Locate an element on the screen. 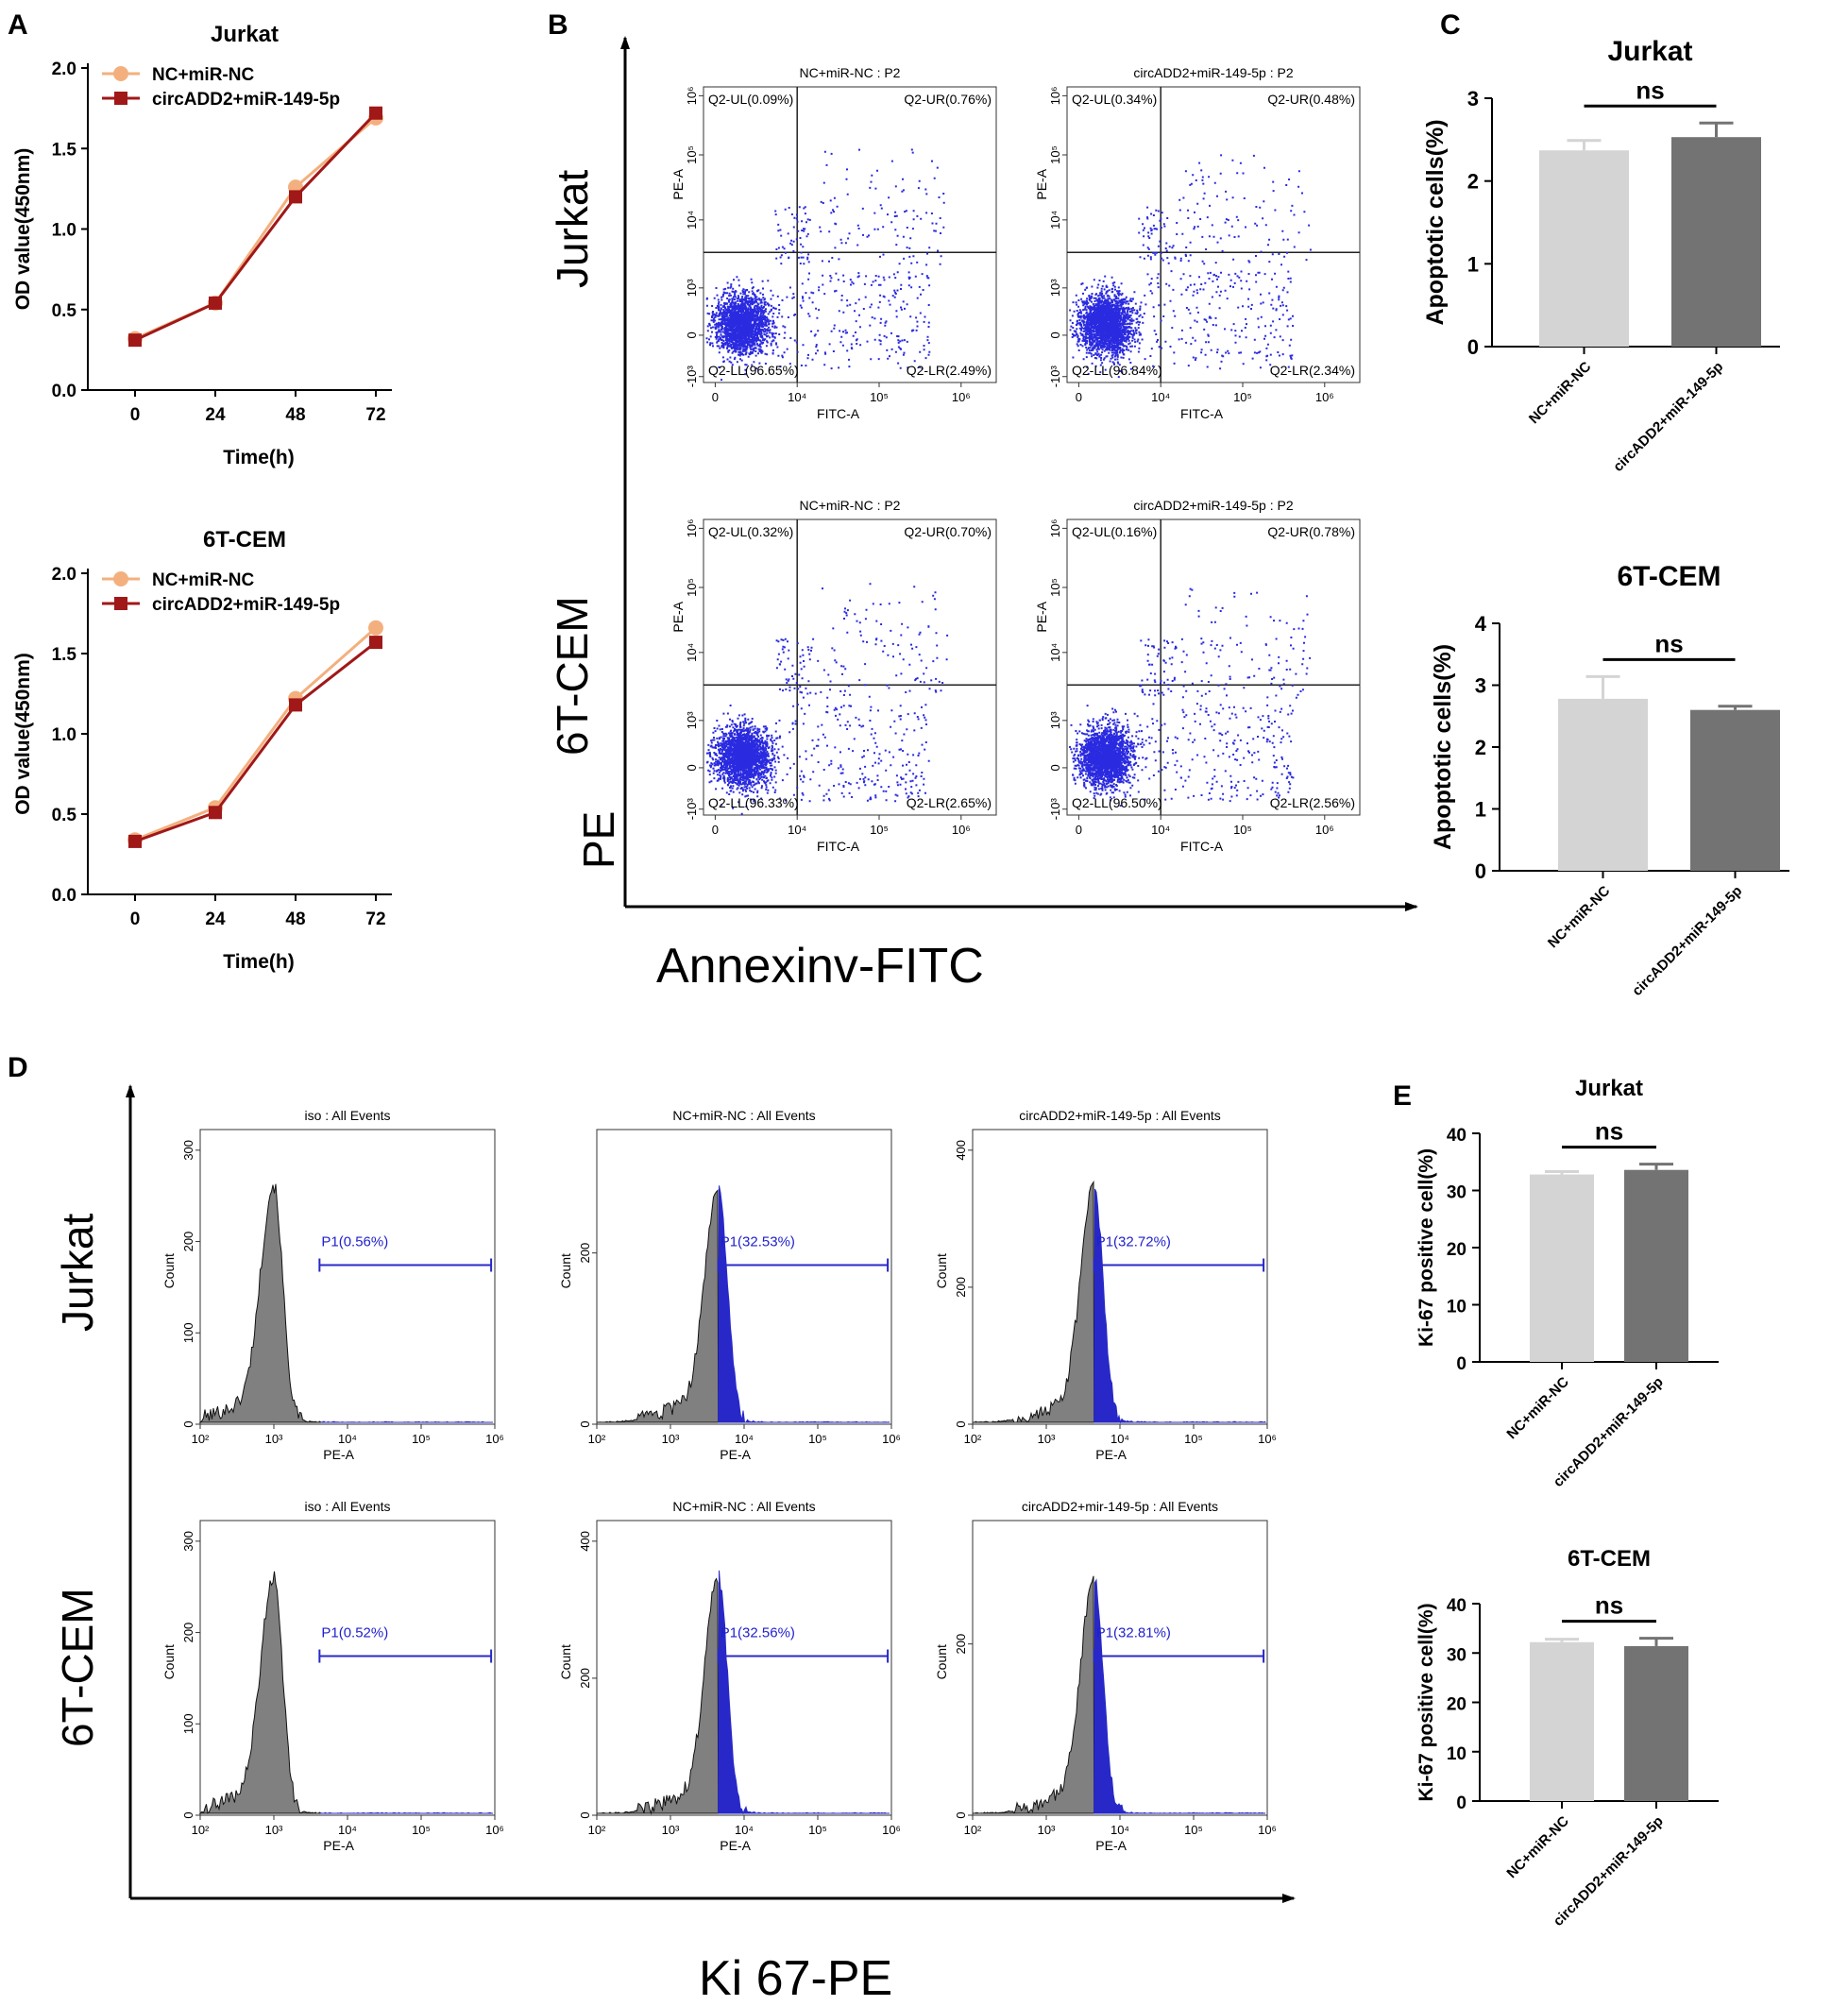 This screenshot has height=2006, width=1848. flow-plot-title: NC+miR-NC : P2 is located at coordinates (850, 72).